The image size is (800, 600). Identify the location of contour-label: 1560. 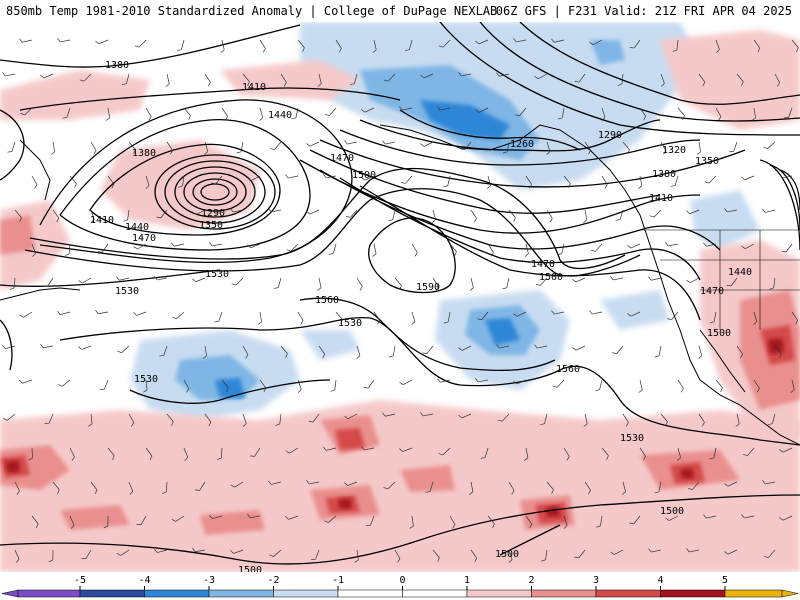
(568, 369).